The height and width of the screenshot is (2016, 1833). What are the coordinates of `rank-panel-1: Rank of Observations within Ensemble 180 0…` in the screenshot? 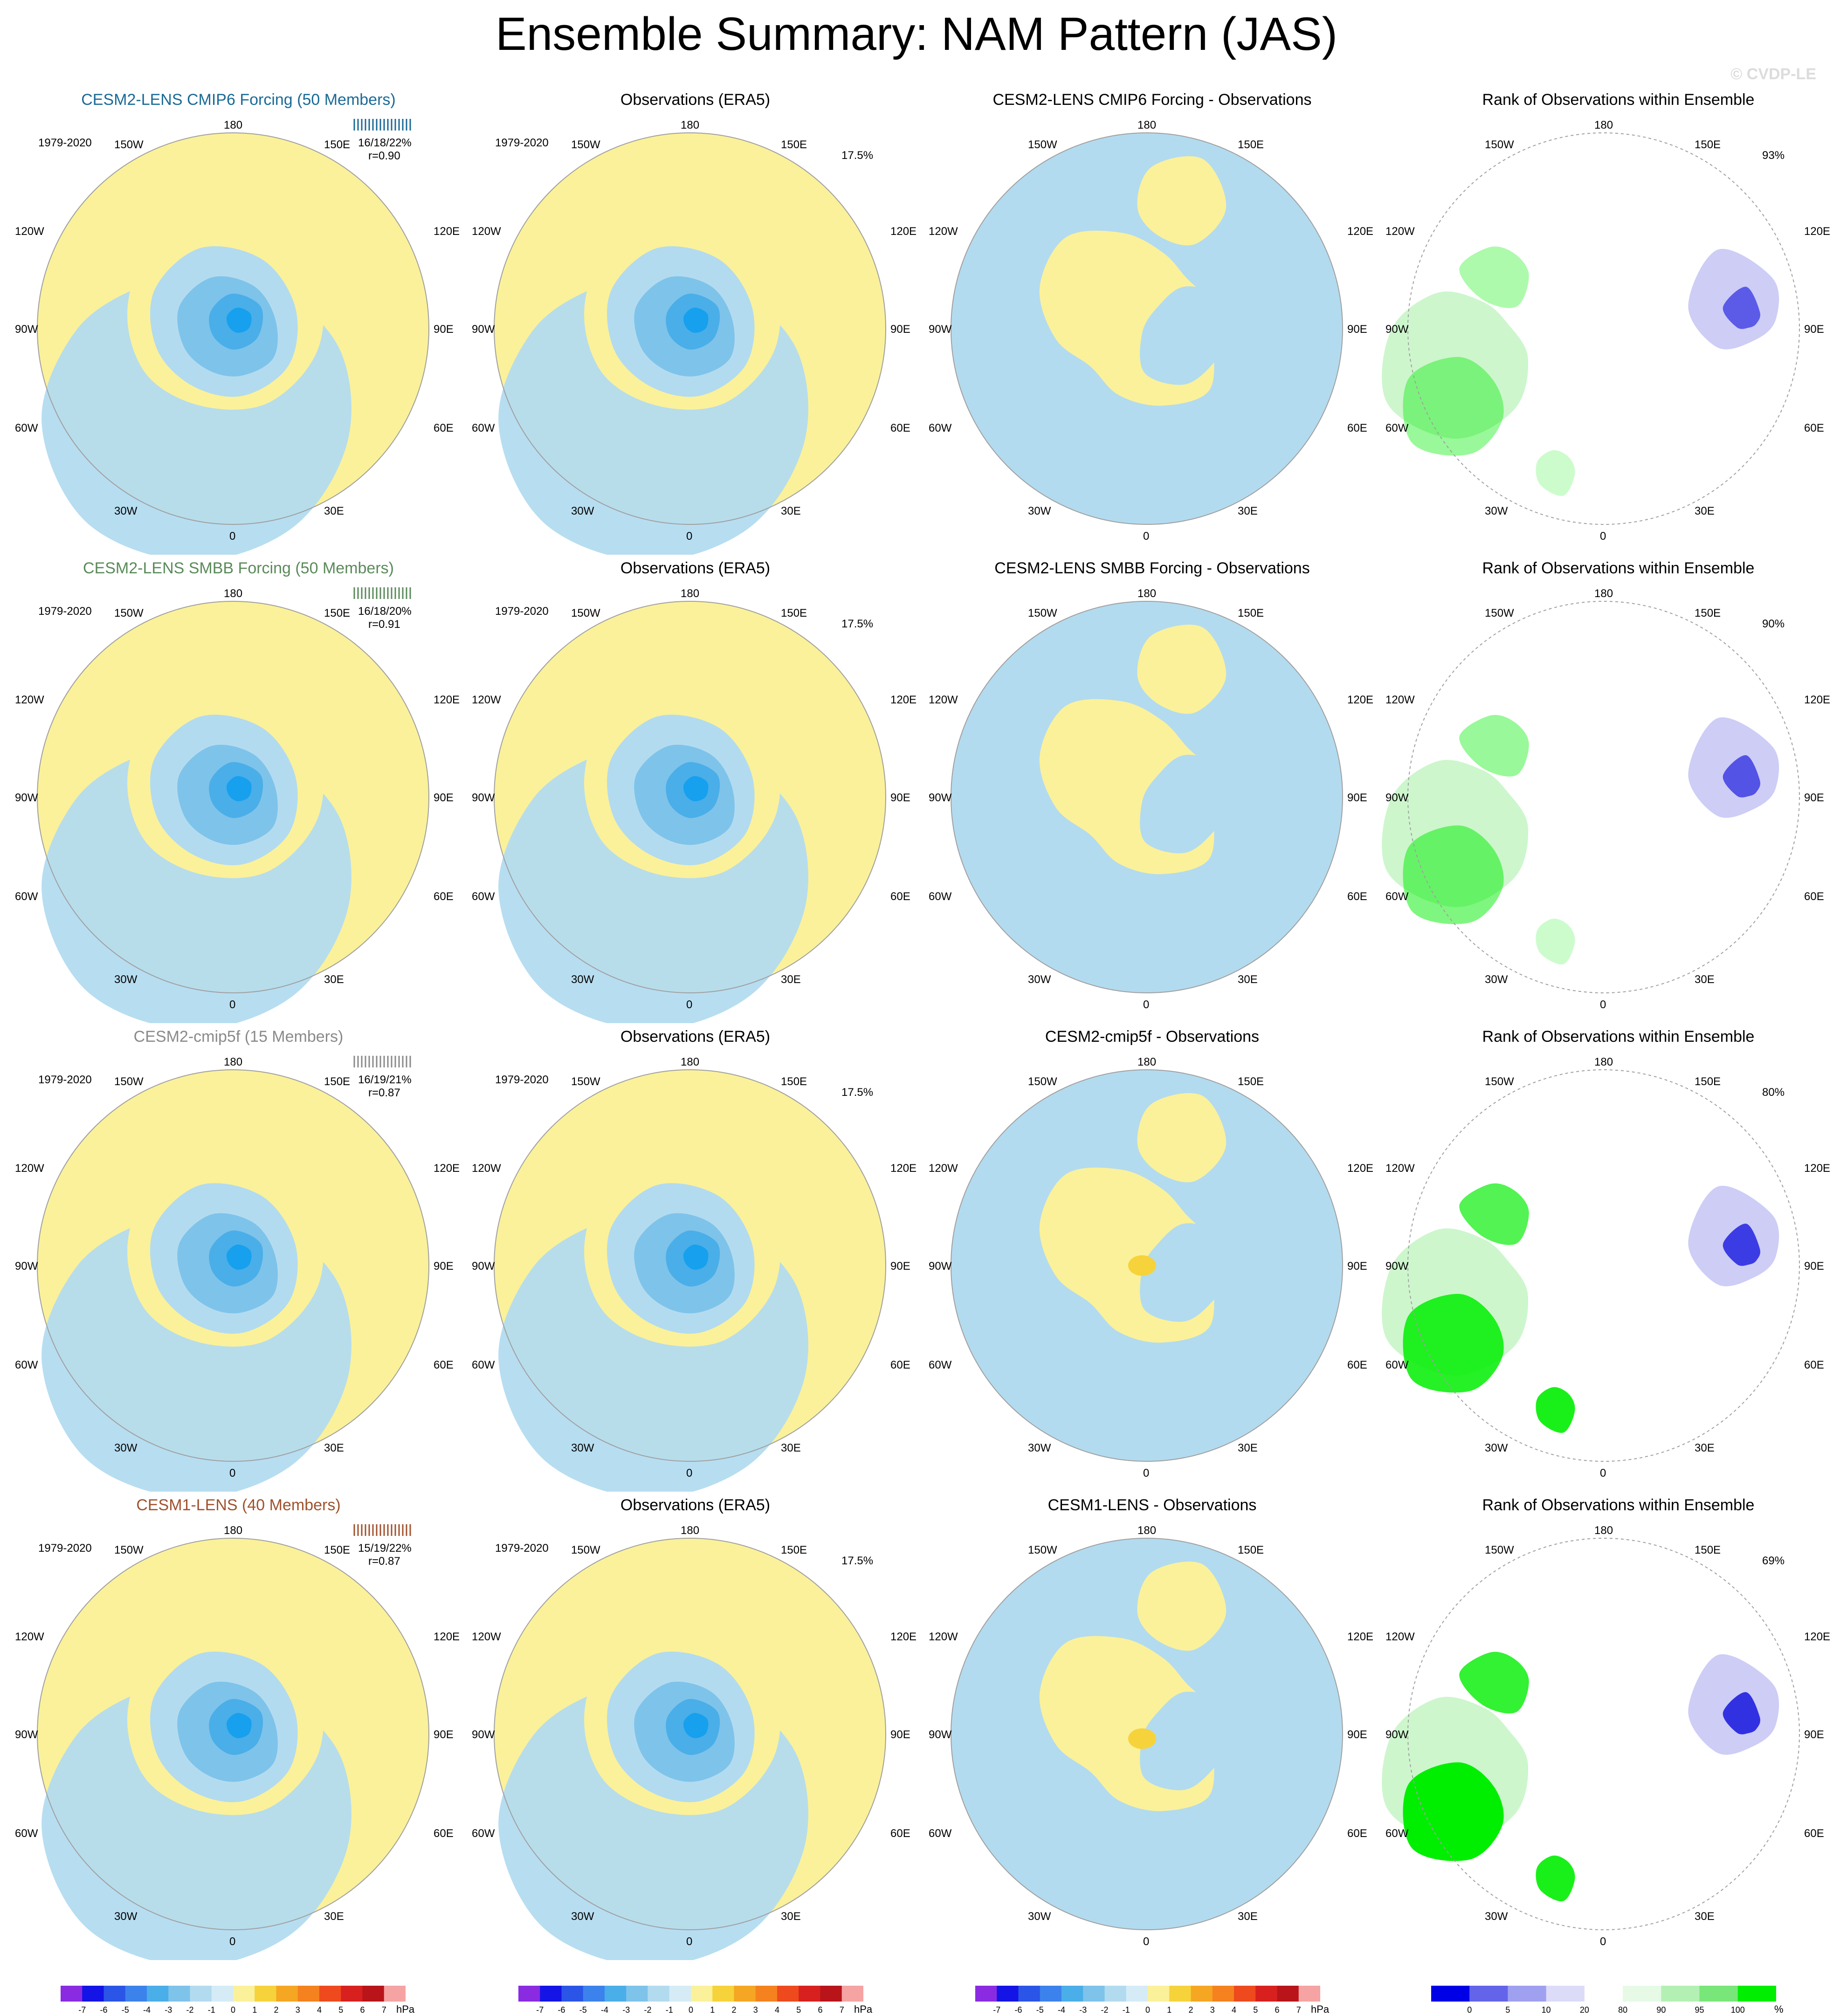 It's located at (1606, 320).